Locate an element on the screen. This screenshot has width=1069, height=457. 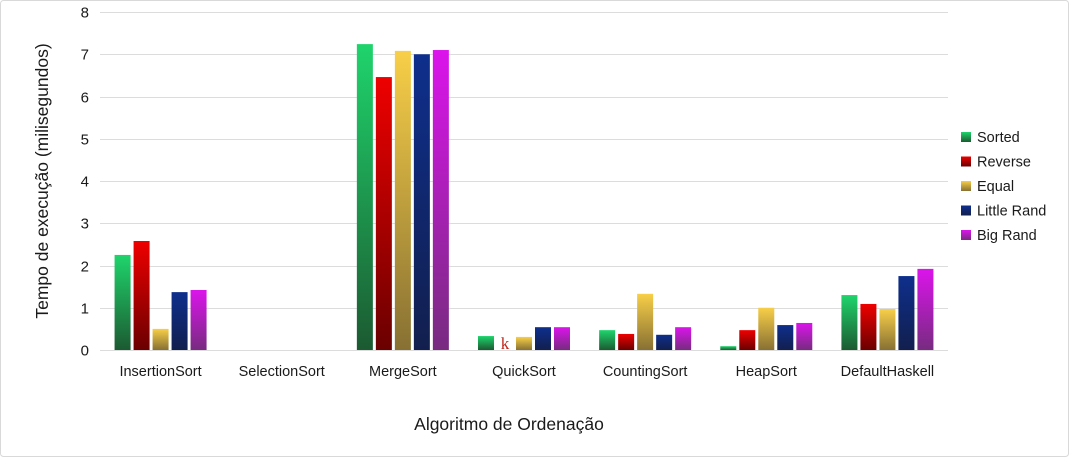
bar-countingsort-little-rand is located at coordinates (664, 342).